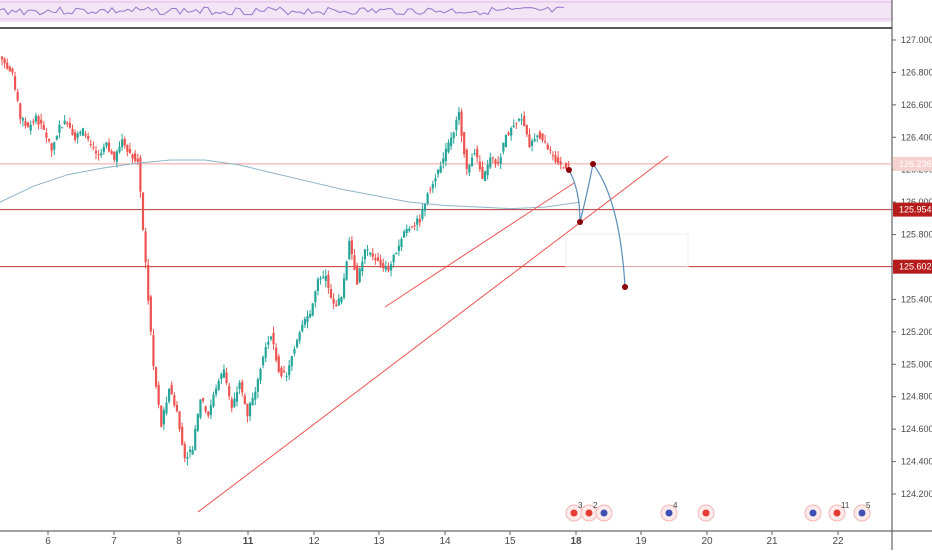 The image size is (932, 555). Describe the element at coordinates (916, 105) in the screenshot. I see `y-tick-label: 126.600` at that location.